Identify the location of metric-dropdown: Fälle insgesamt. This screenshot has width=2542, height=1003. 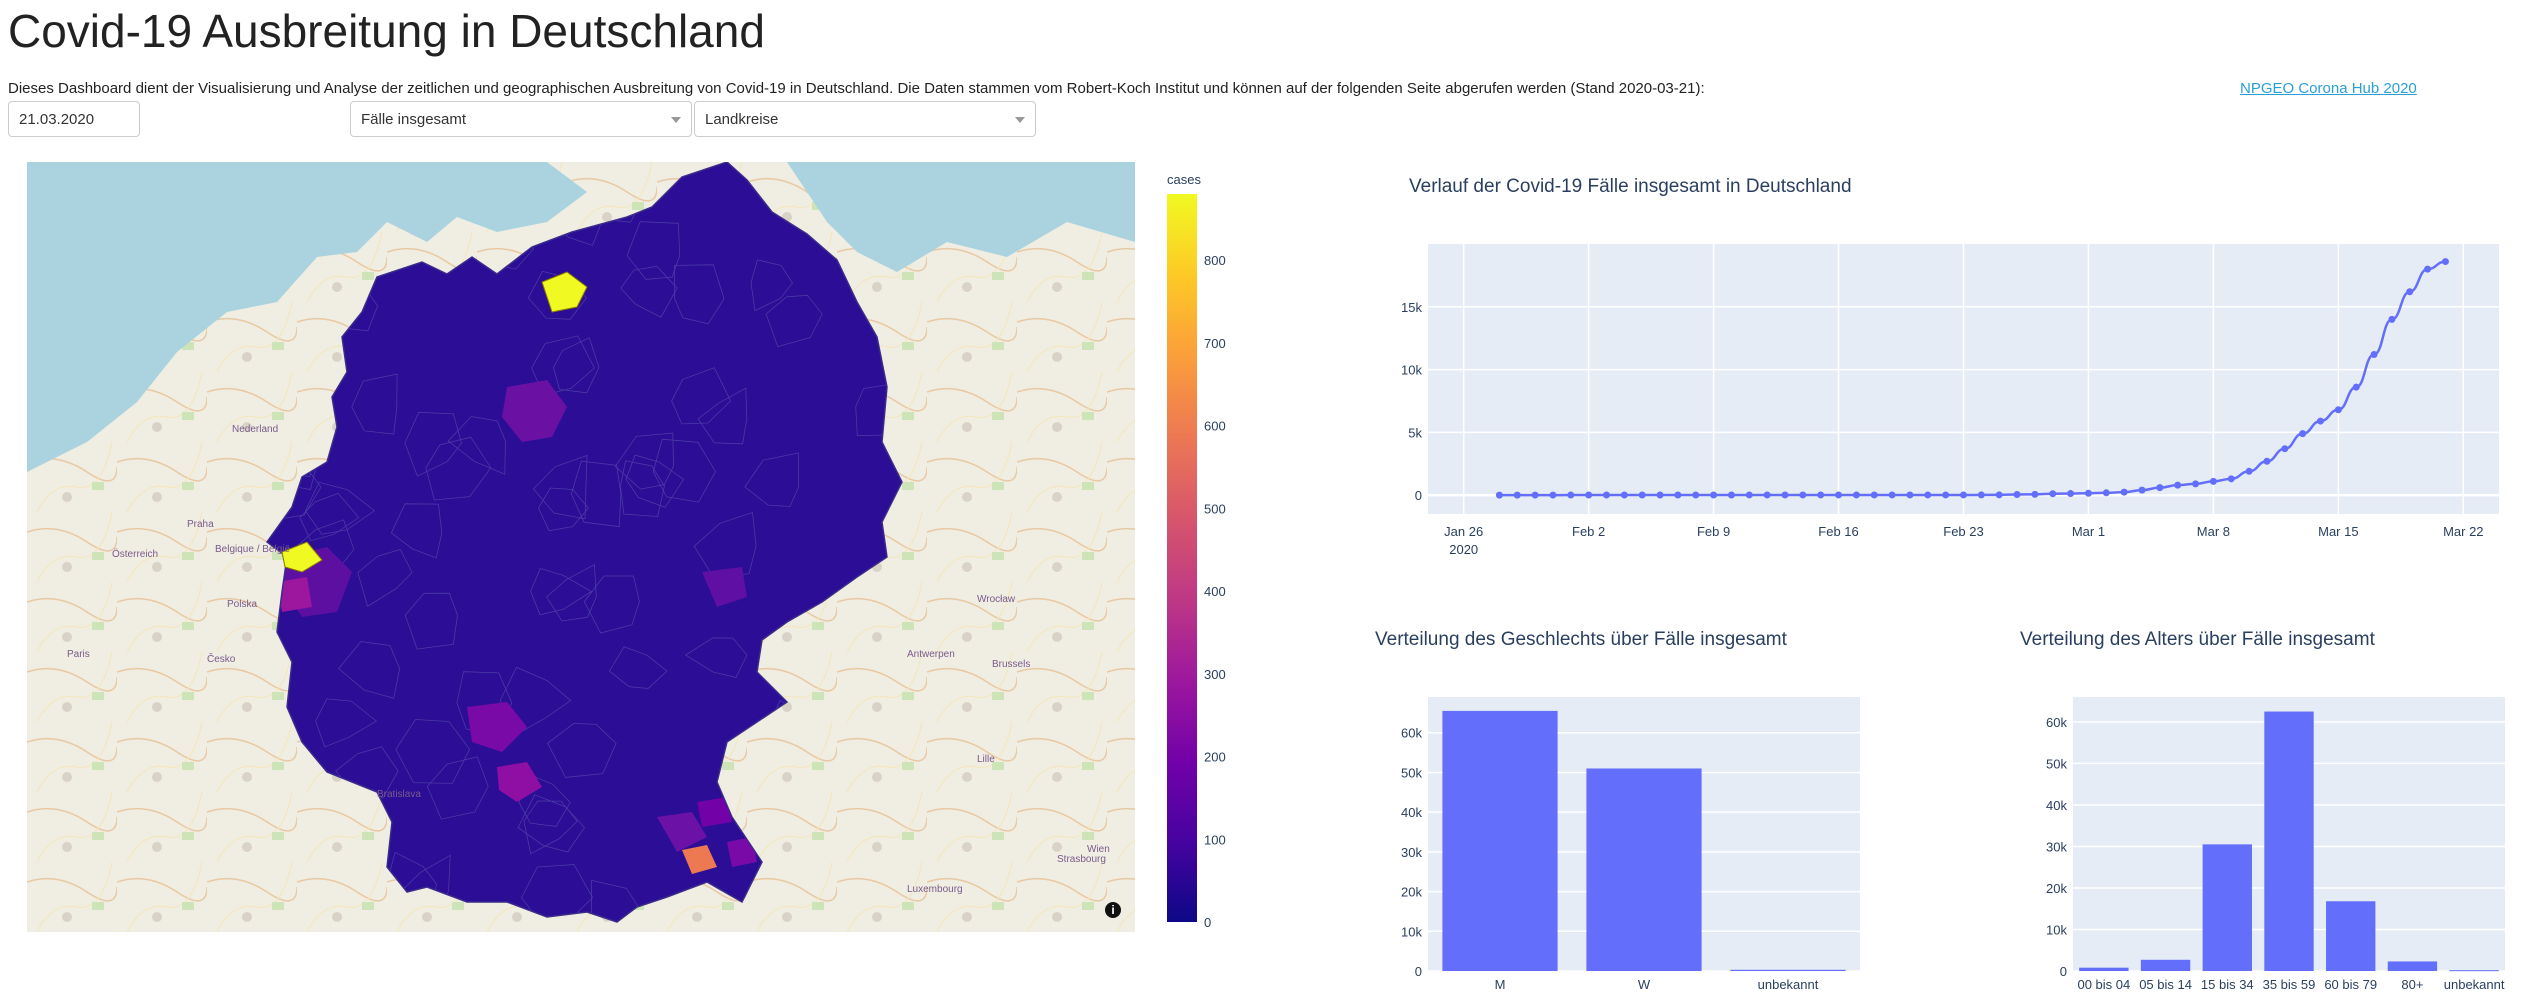
(521, 119).